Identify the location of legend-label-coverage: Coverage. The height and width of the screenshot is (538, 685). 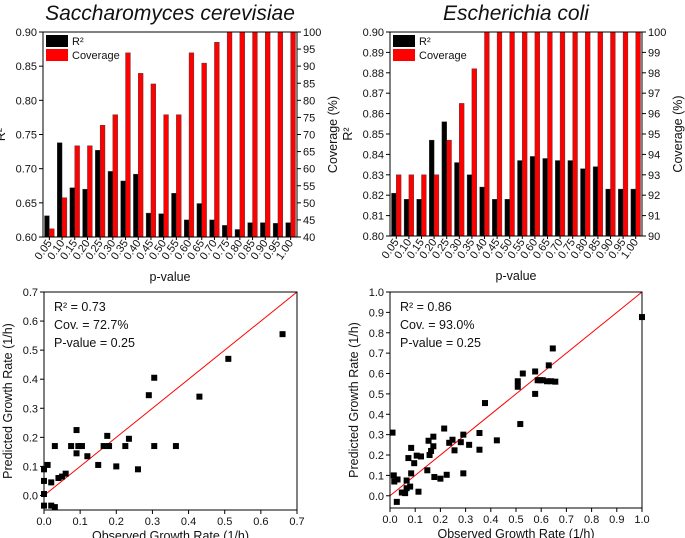
(96, 56).